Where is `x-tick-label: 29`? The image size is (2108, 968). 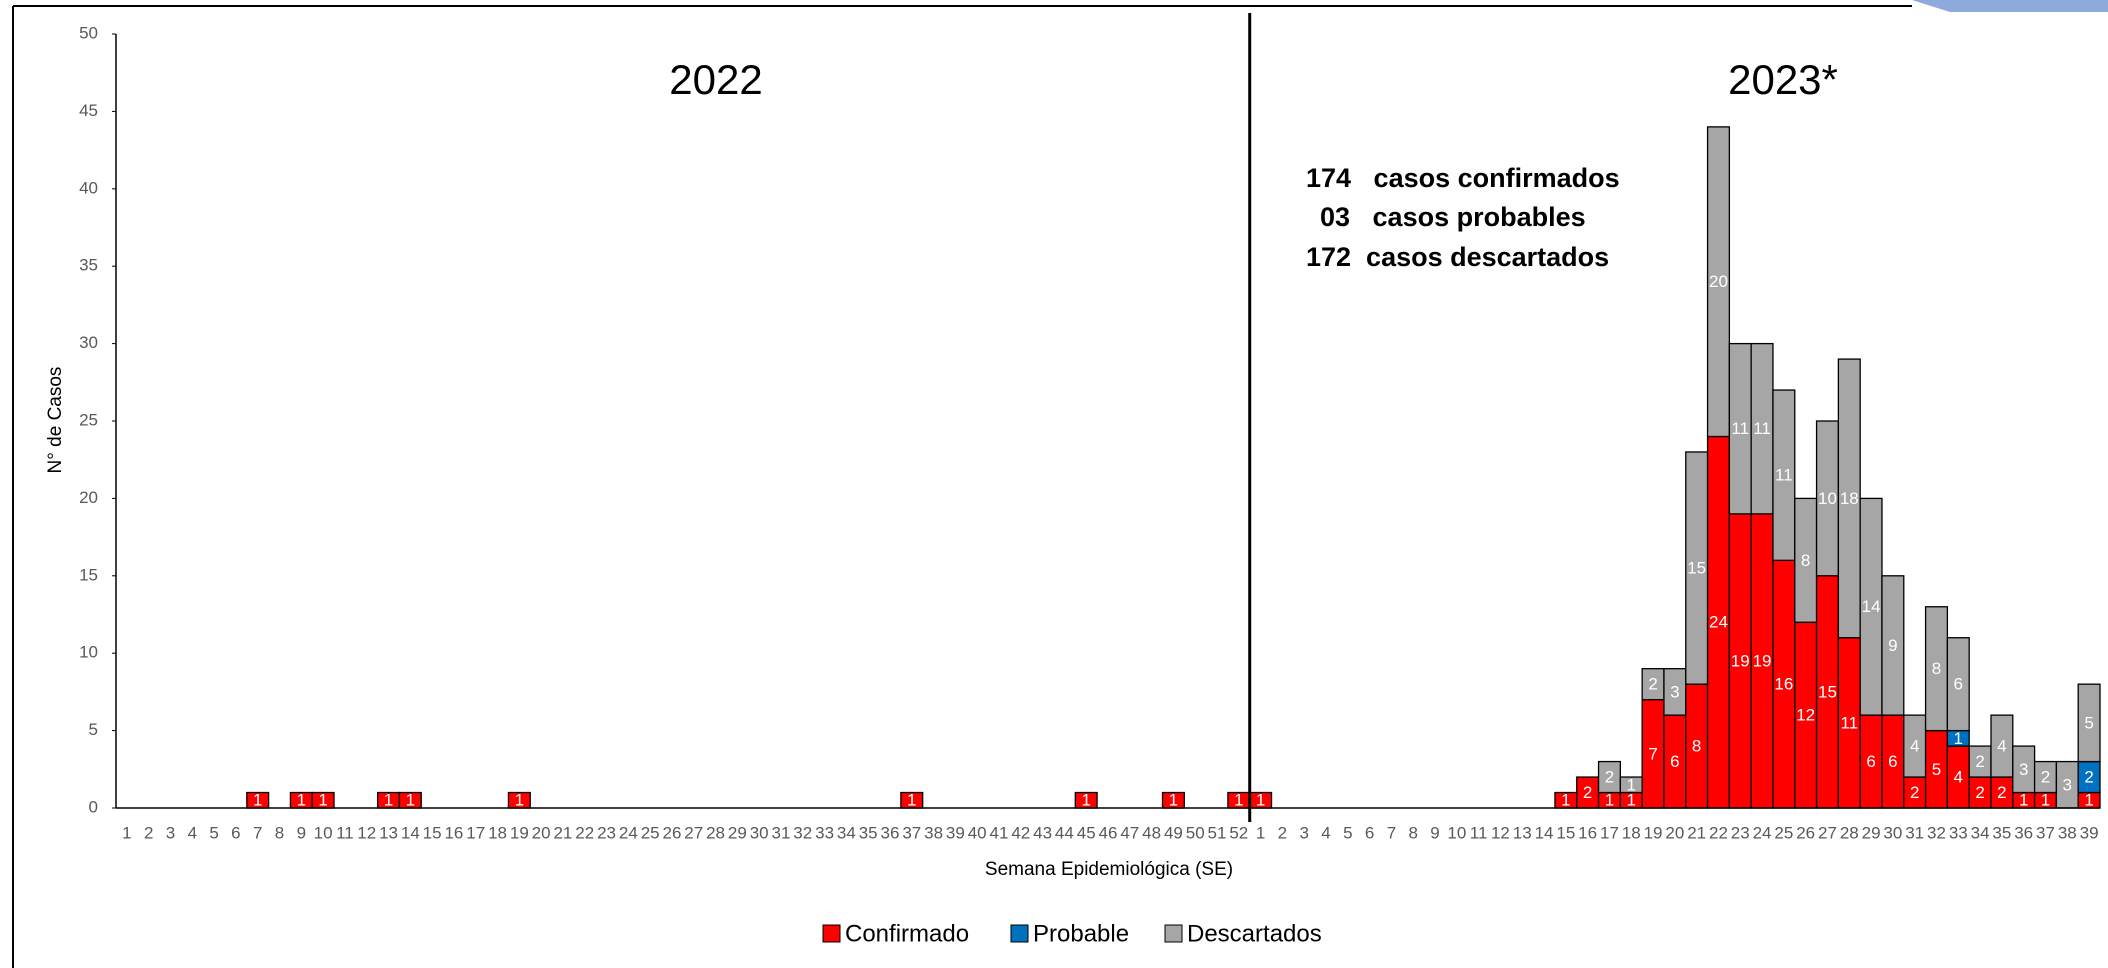 x-tick-label: 29 is located at coordinates (737, 832).